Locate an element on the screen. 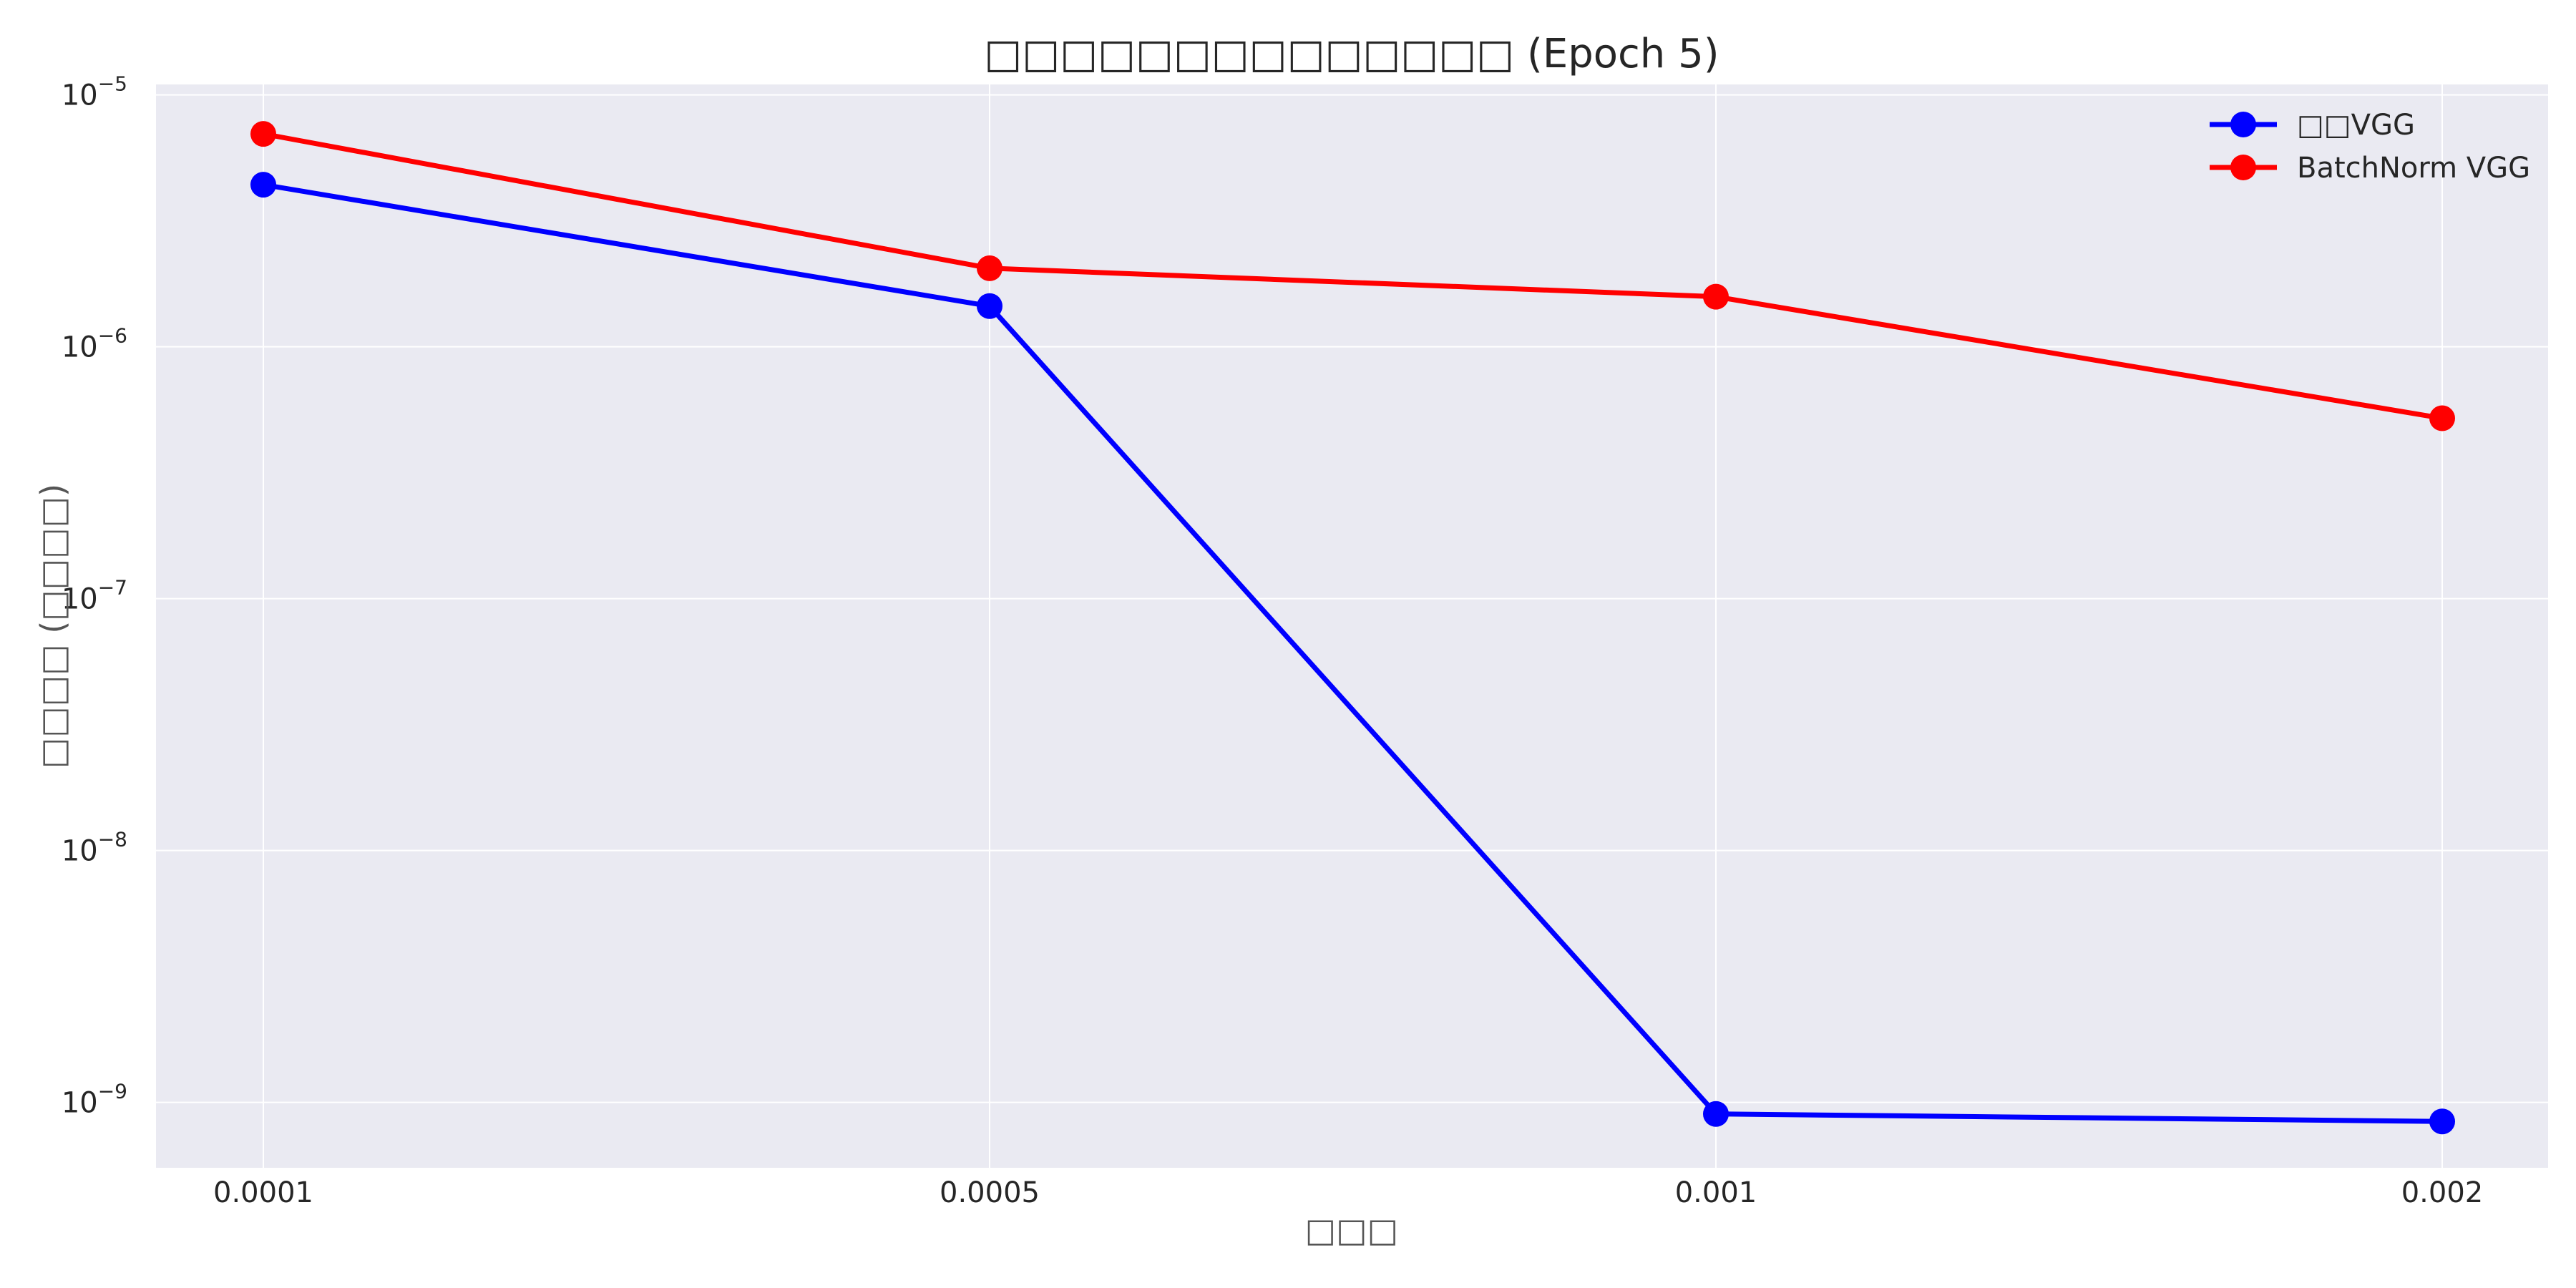 The image size is (2576, 1288). y-tick-exponent: −7 is located at coordinates (112, 588).